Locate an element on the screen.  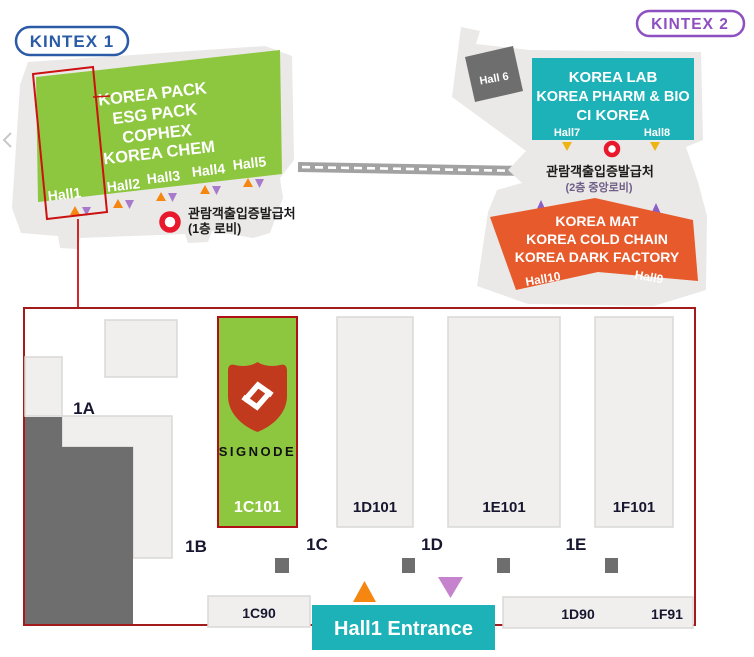
hall1-label: Hall1 is located at coordinates (64, 194).